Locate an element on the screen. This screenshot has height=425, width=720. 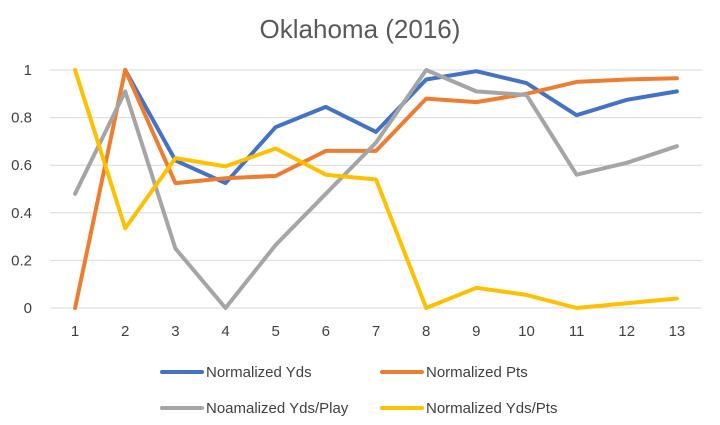
x-tick-label: 7 is located at coordinates (376, 331).